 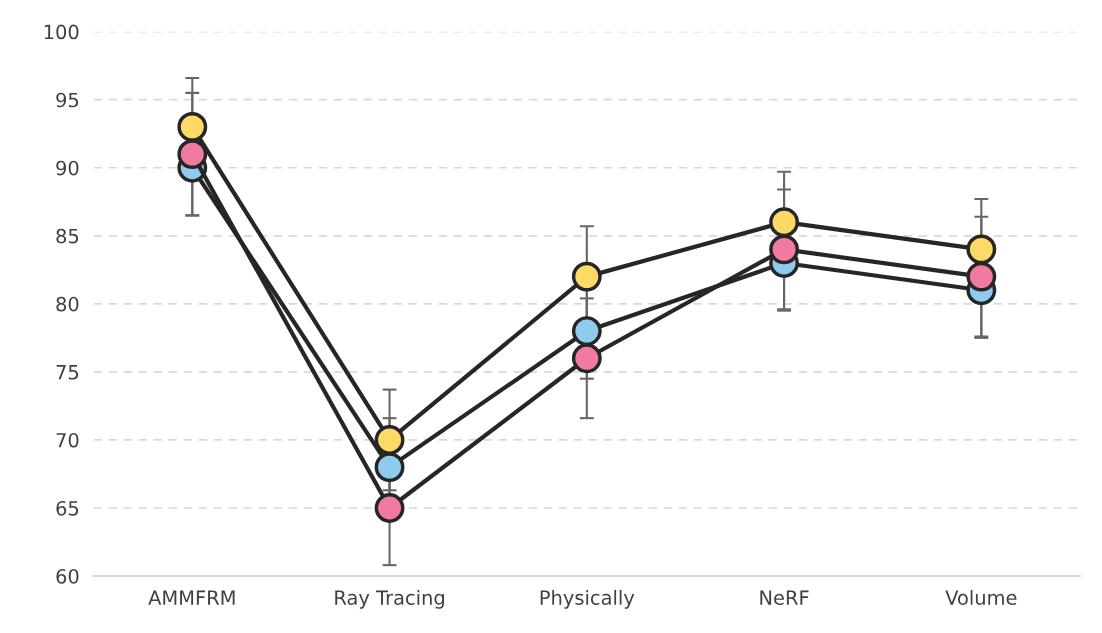 What do you see at coordinates (67, 576) in the screenshot?
I see `y-tick-label: 60` at bounding box center [67, 576].